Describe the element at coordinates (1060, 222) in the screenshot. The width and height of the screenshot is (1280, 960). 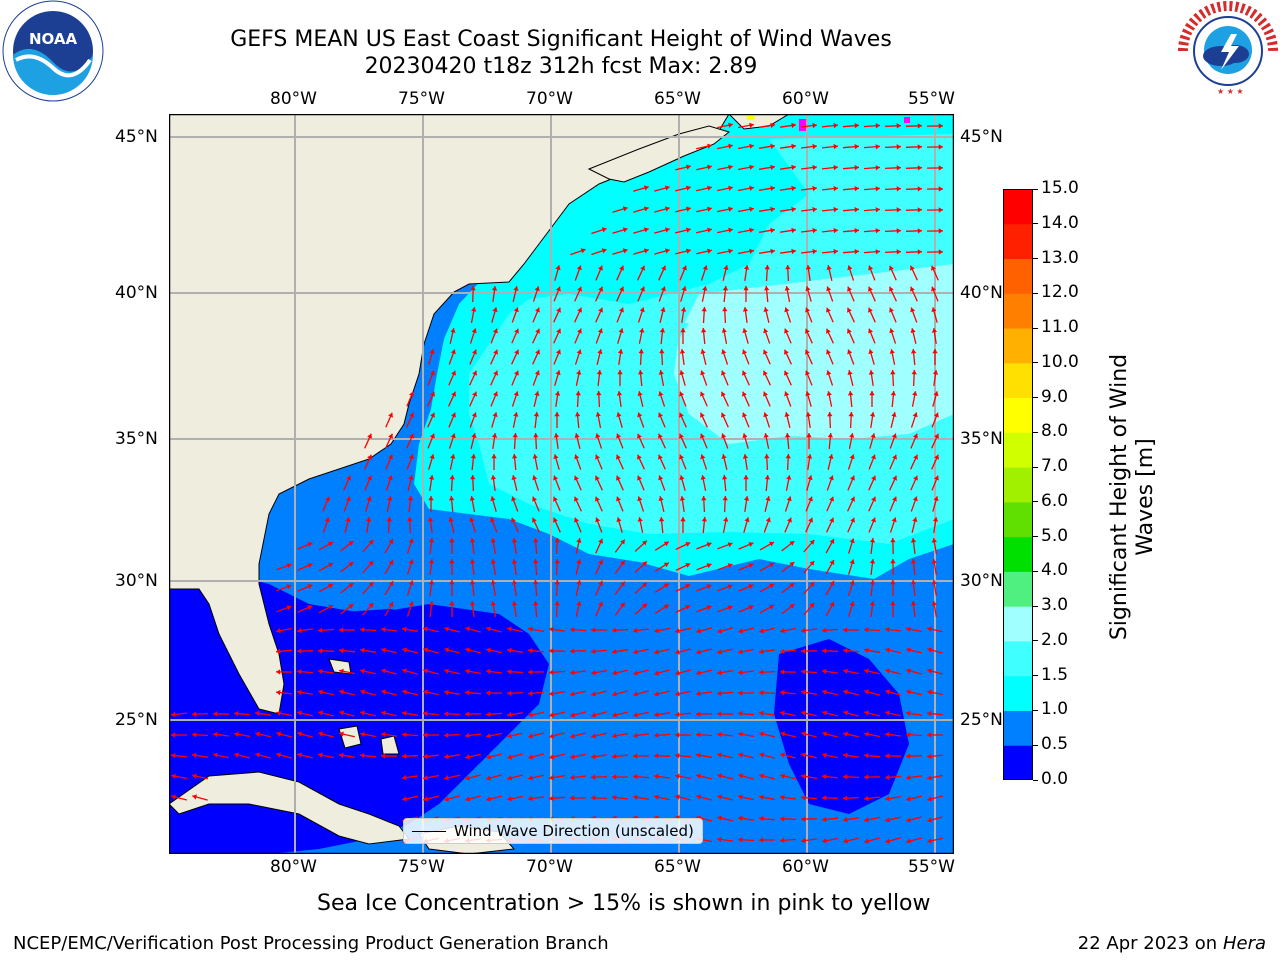
I see `colorbar-tick-label: 14.0` at that location.